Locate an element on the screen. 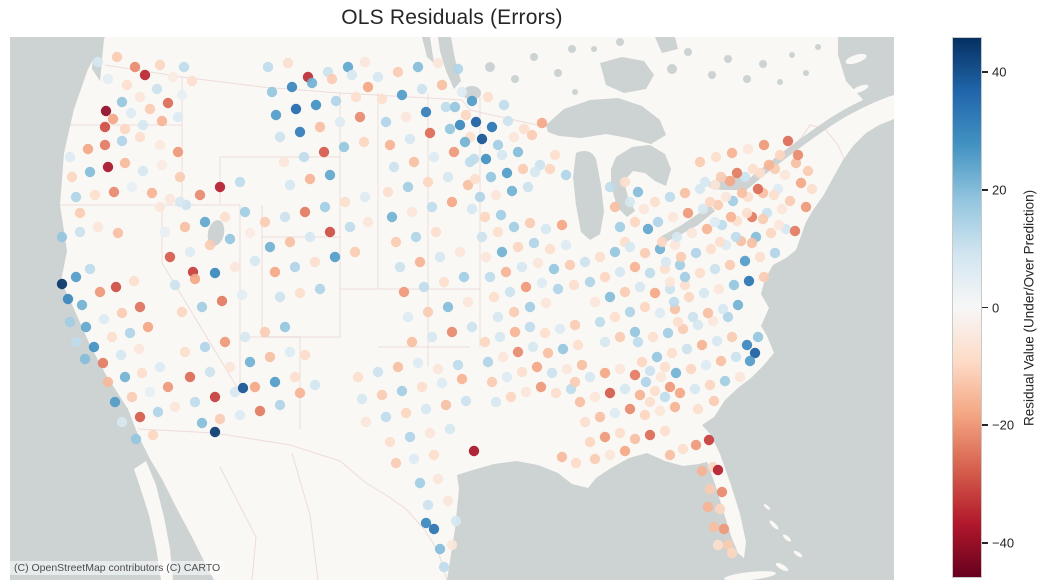 This screenshot has width=1049, height=587. colorbar-axis-label: Residual Value (Under/Over Prediction) is located at coordinates (1029, 307).